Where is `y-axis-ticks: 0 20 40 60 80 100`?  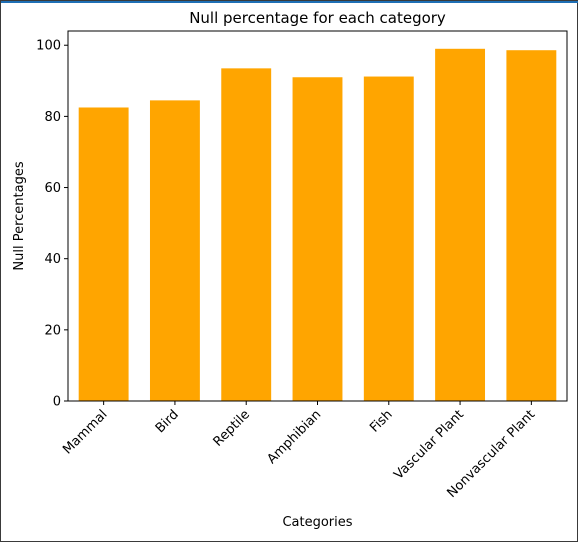 y-axis-ticks: 0 20 40 60 80 100 is located at coordinates (52, 224).